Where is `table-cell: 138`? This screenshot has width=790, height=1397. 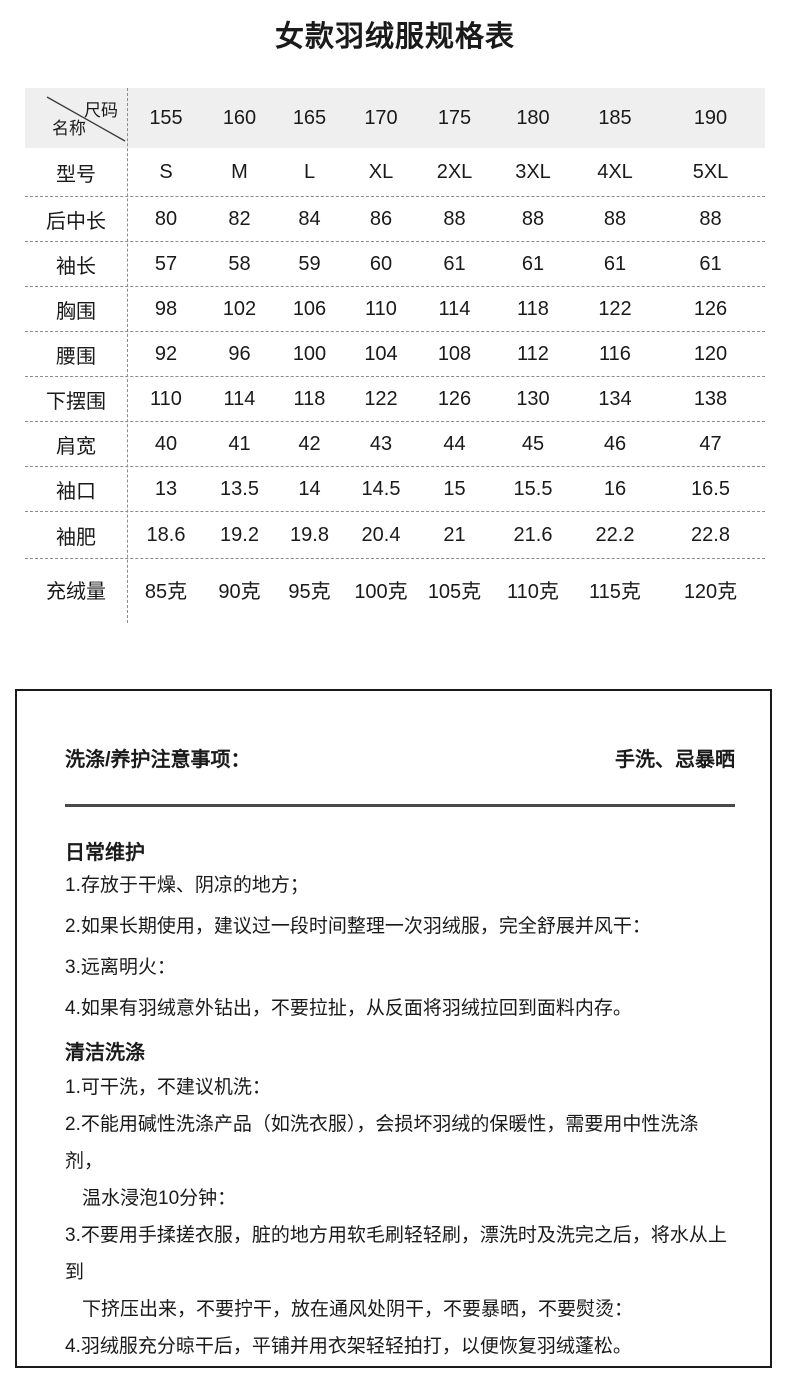 table-cell: 138 is located at coordinates (710, 398).